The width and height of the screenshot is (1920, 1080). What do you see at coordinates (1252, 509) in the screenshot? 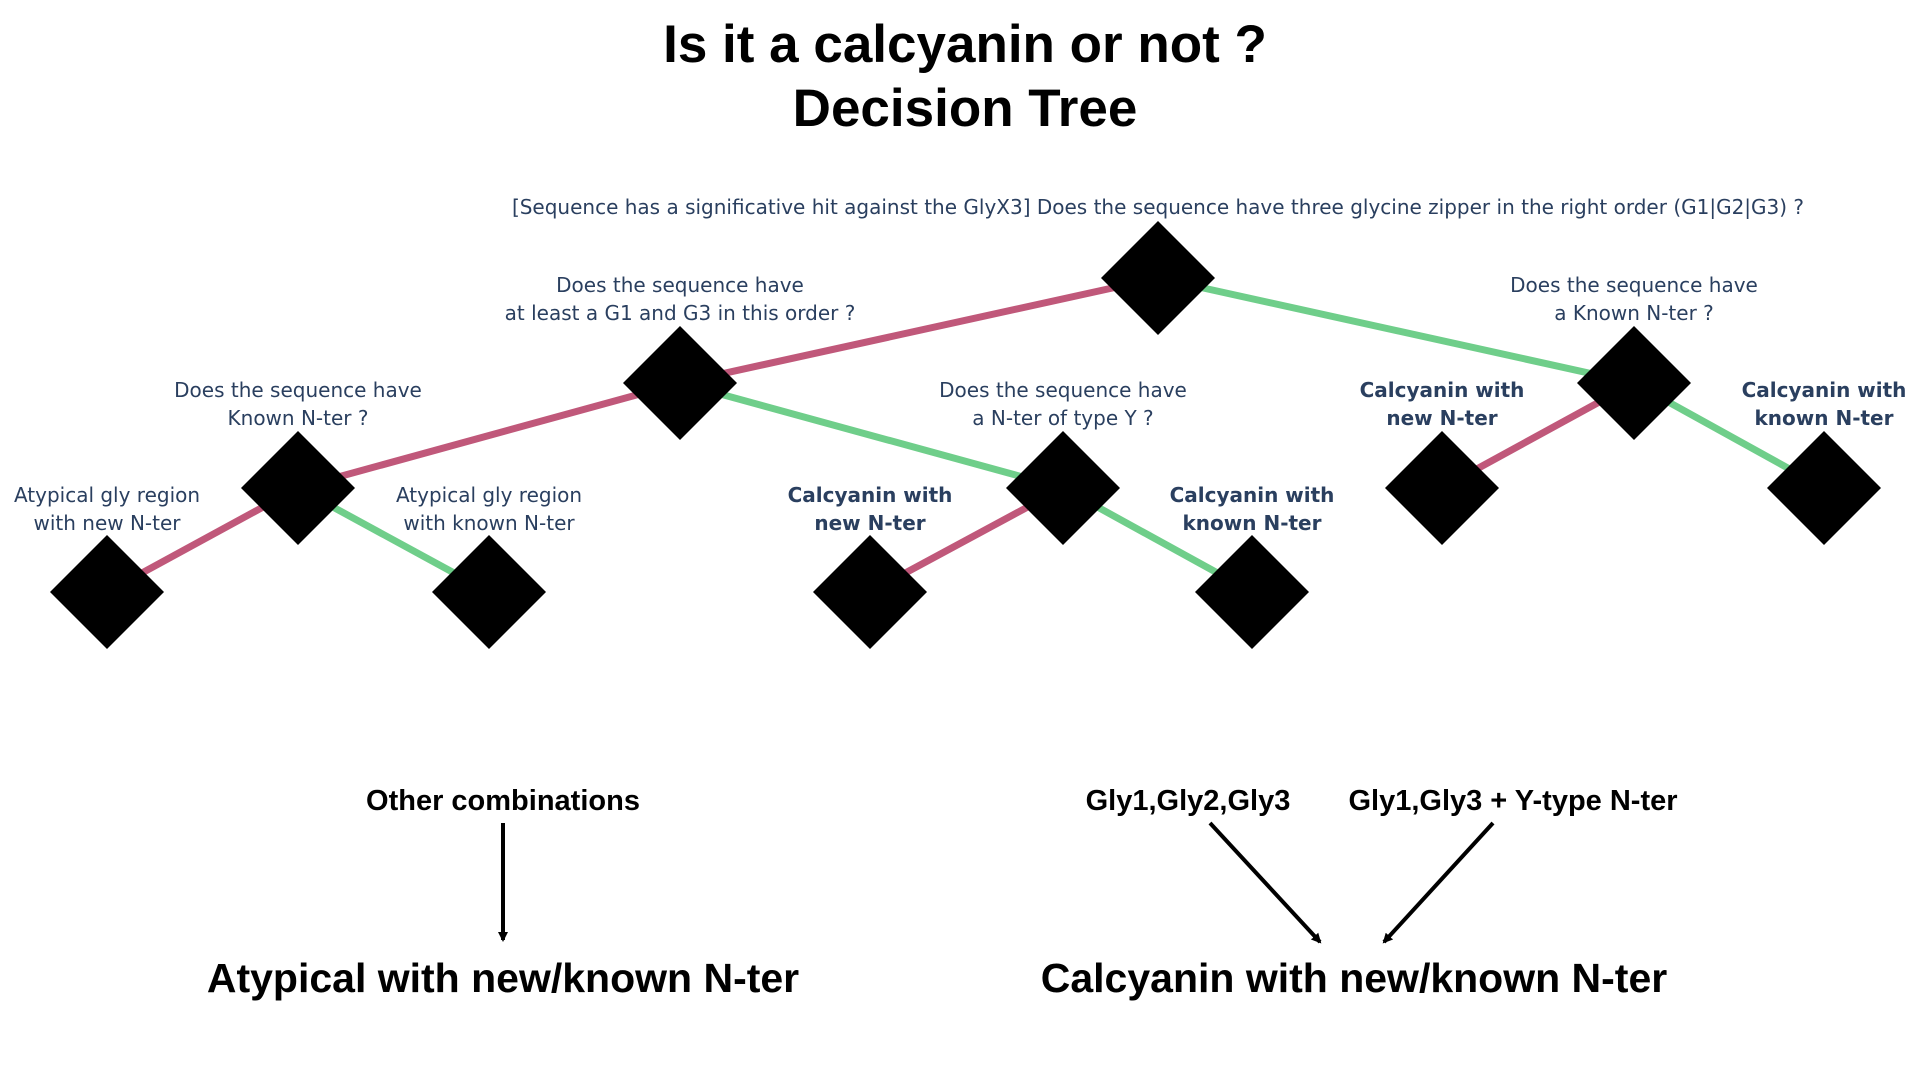
I see `label-leaf-calc-known-1: Calcyanin with known N-ter` at bounding box center [1252, 509].